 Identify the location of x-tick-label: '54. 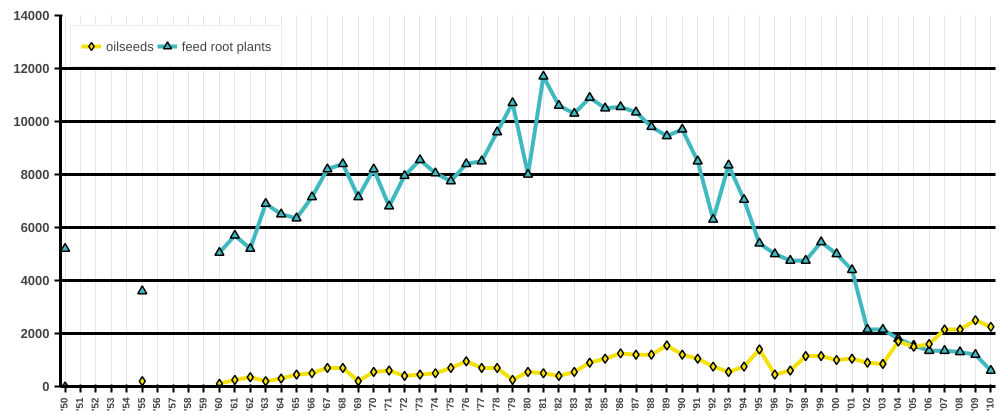
(126, 404).